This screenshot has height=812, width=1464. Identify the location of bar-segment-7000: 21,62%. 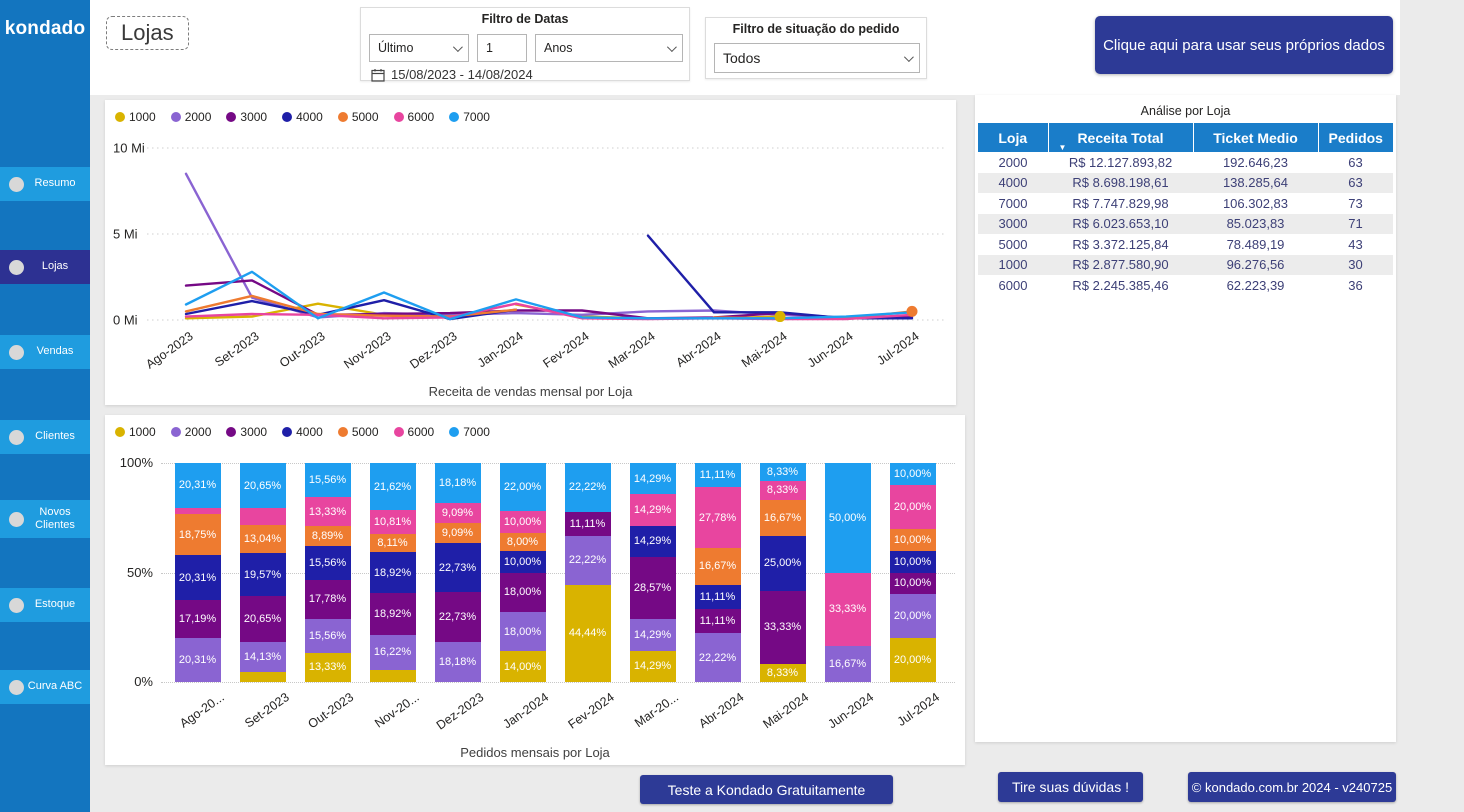
(392, 487).